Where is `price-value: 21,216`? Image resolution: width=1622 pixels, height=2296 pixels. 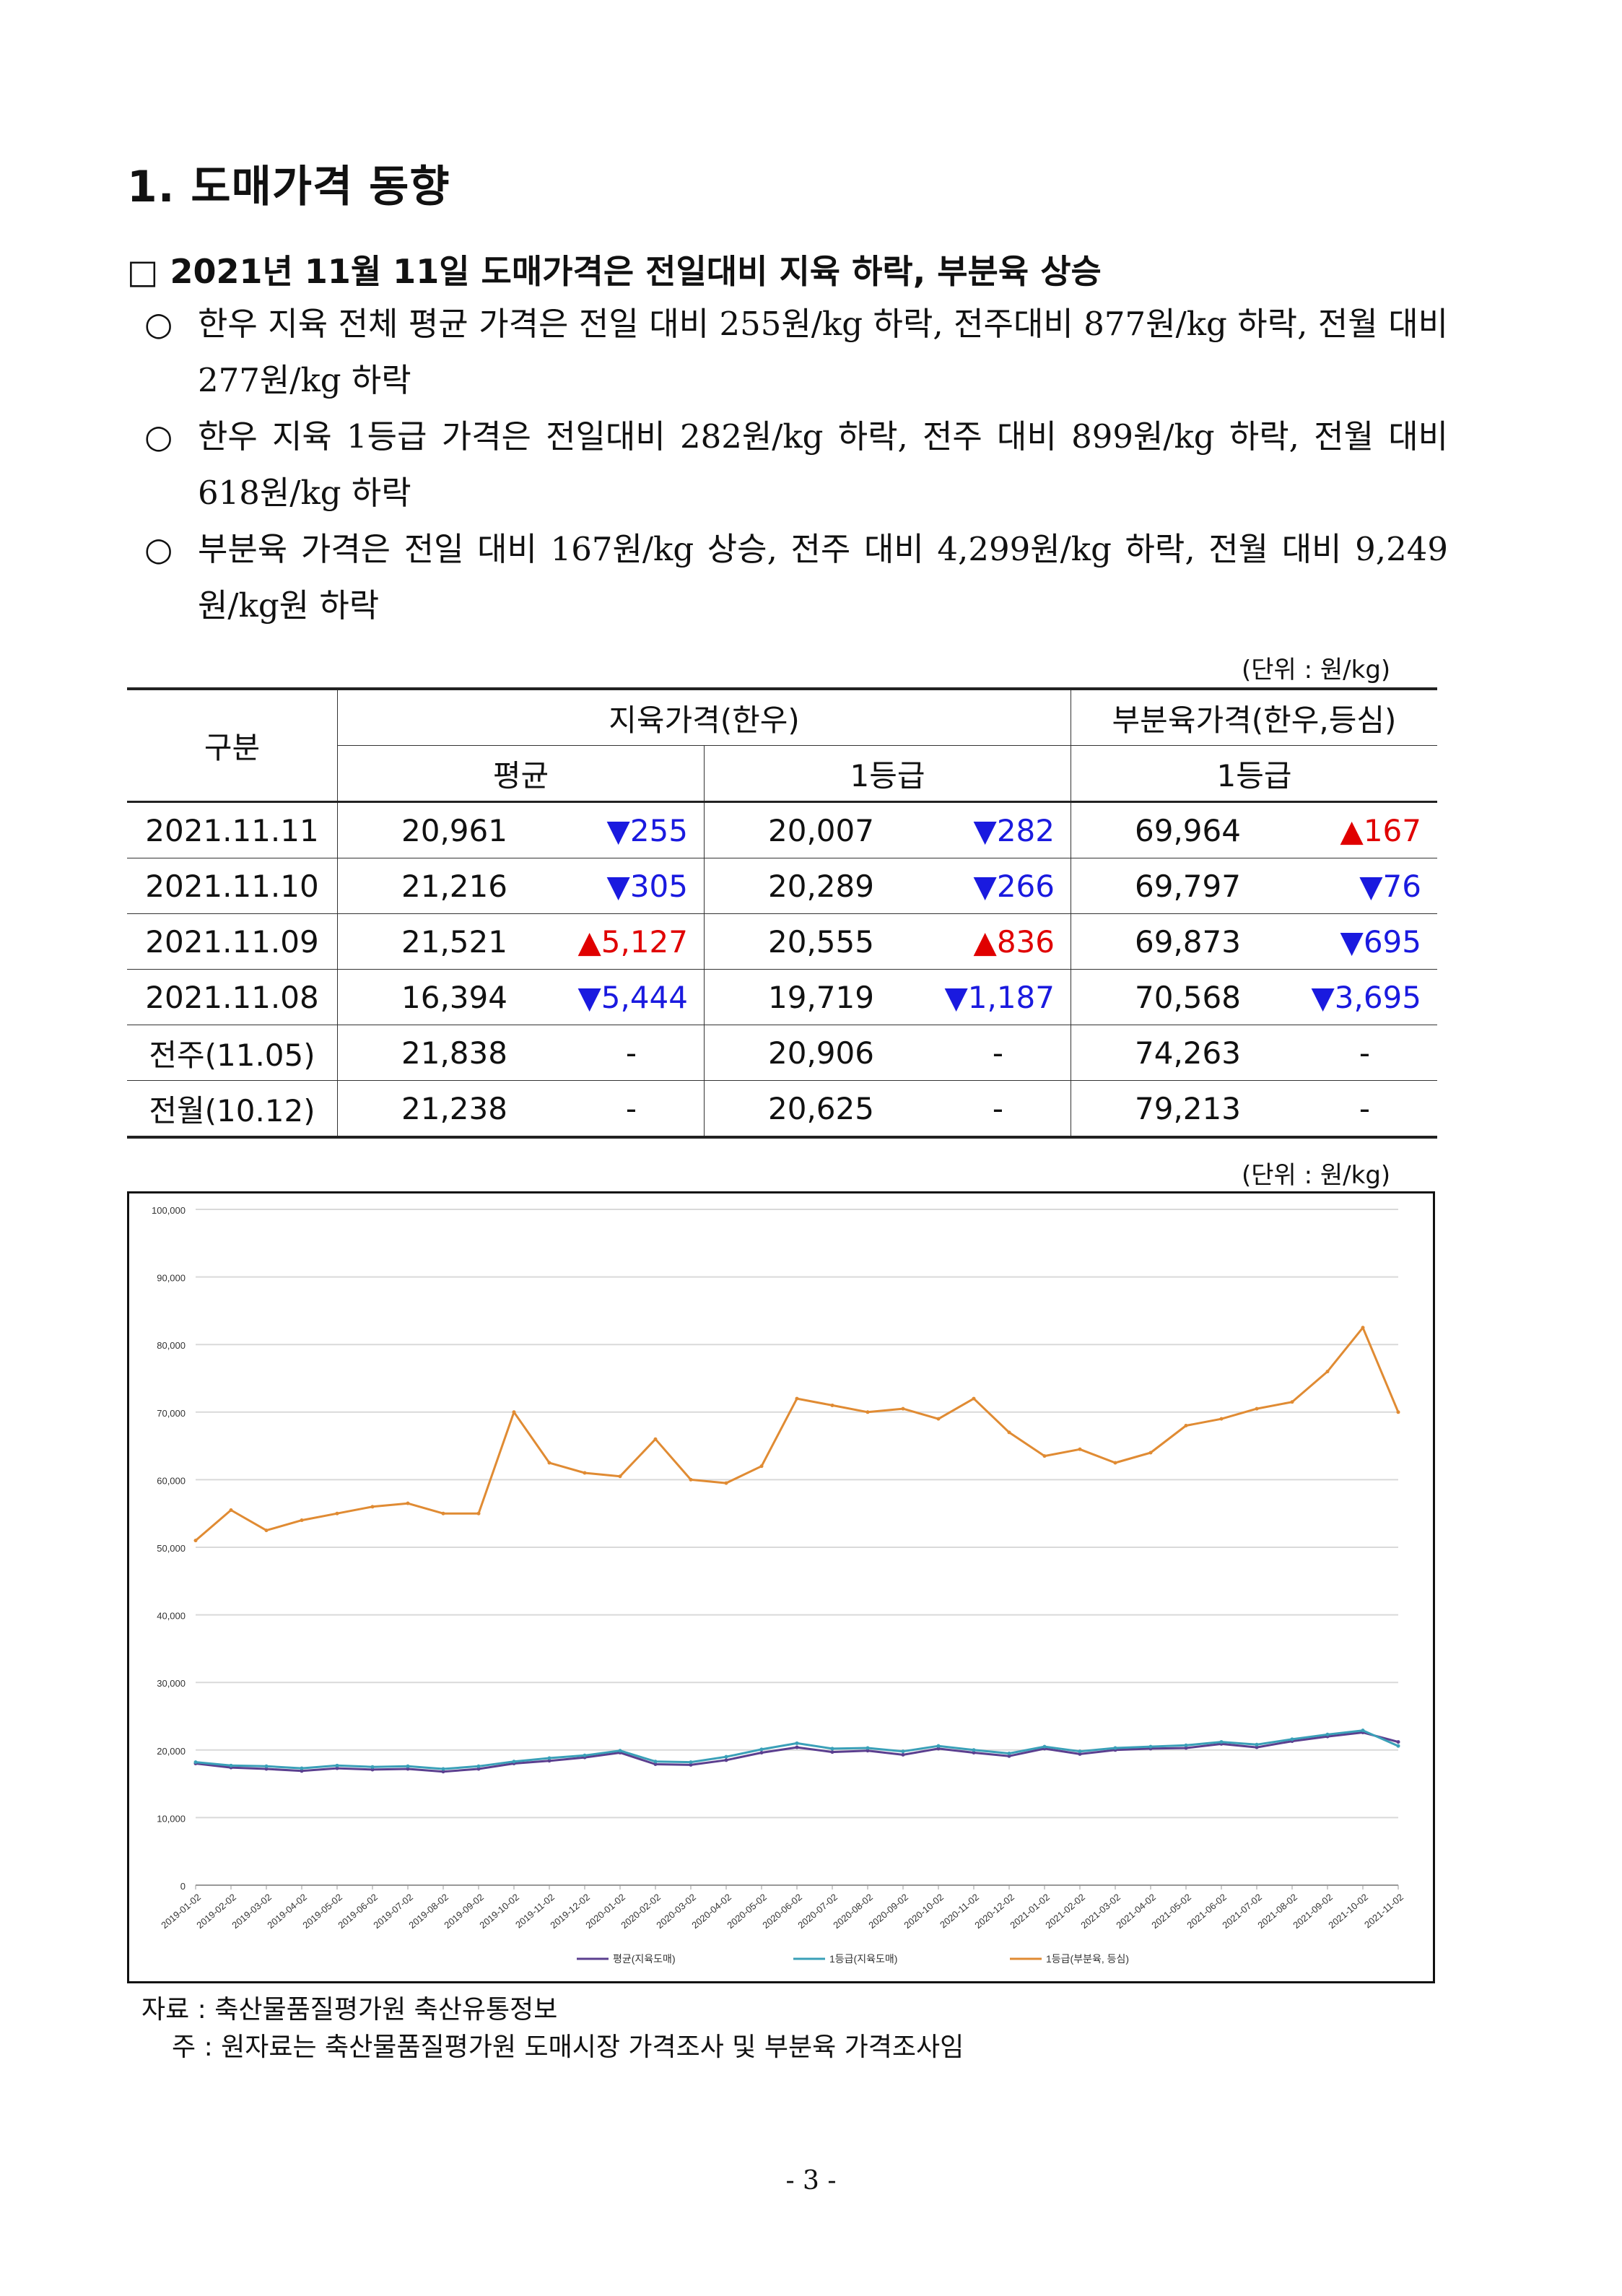 price-value: 21,216 is located at coordinates (441, 886).